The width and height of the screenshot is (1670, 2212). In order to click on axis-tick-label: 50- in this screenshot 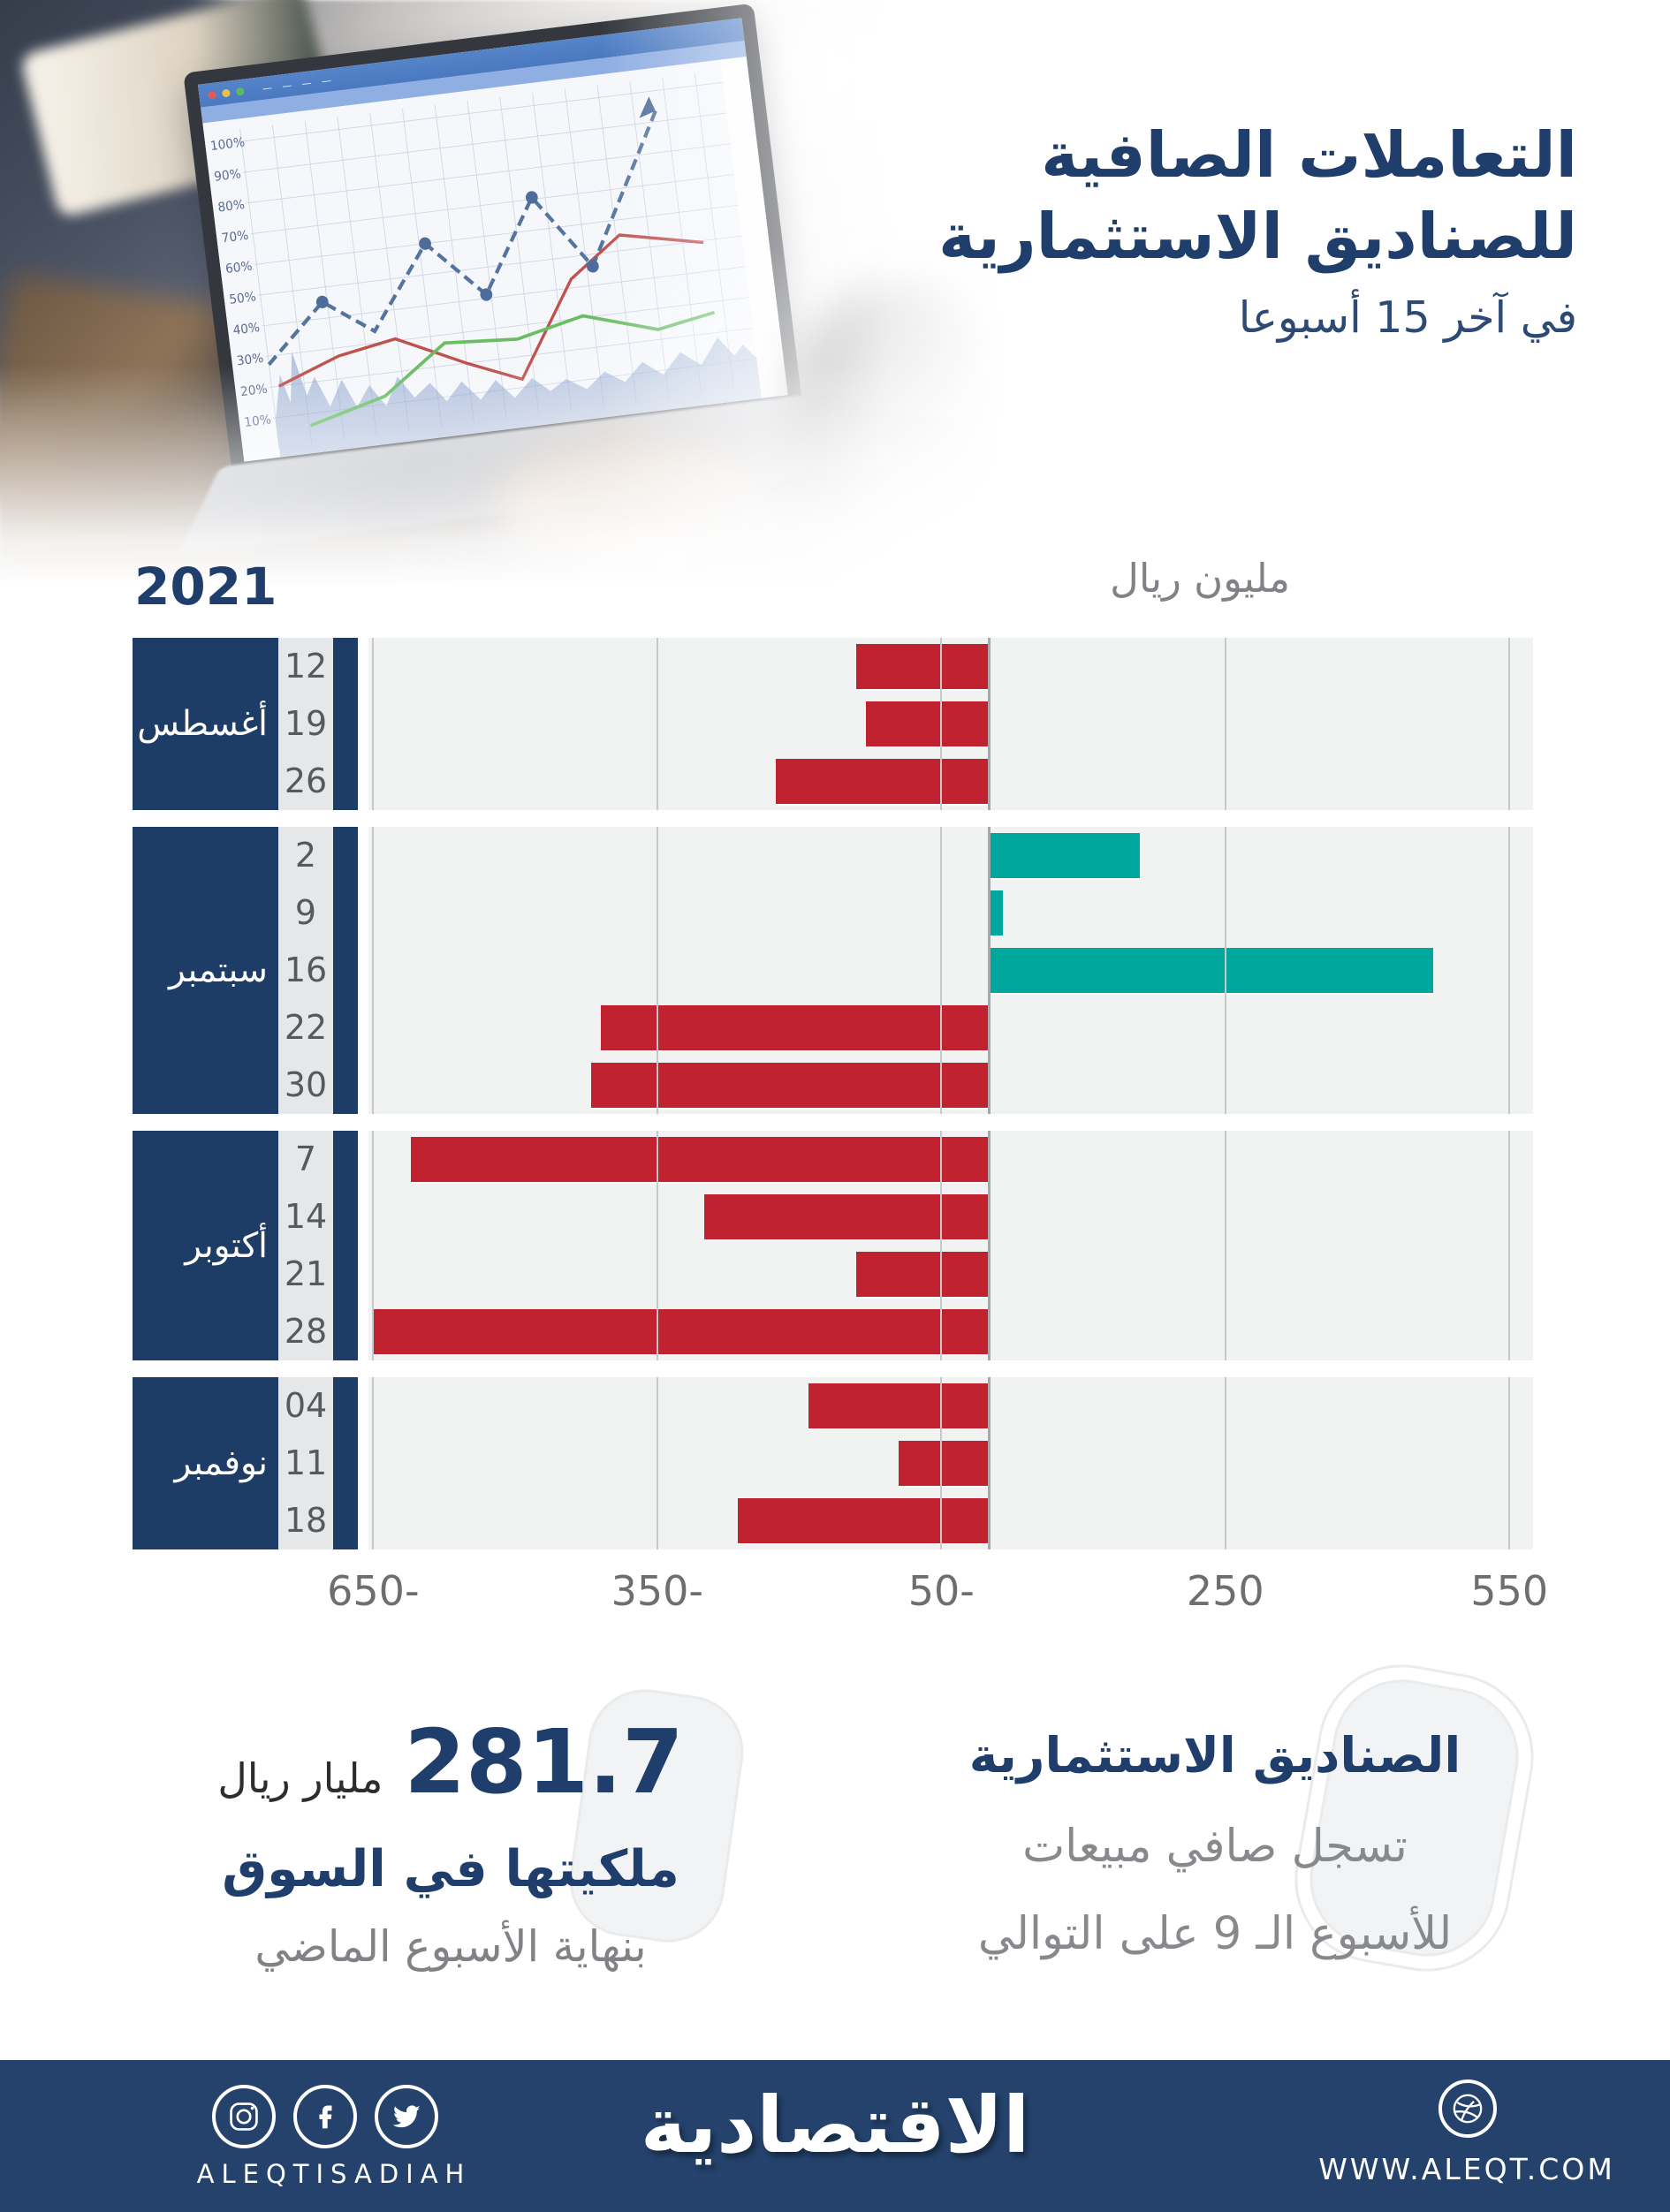, I will do `click(941, 1591)`.